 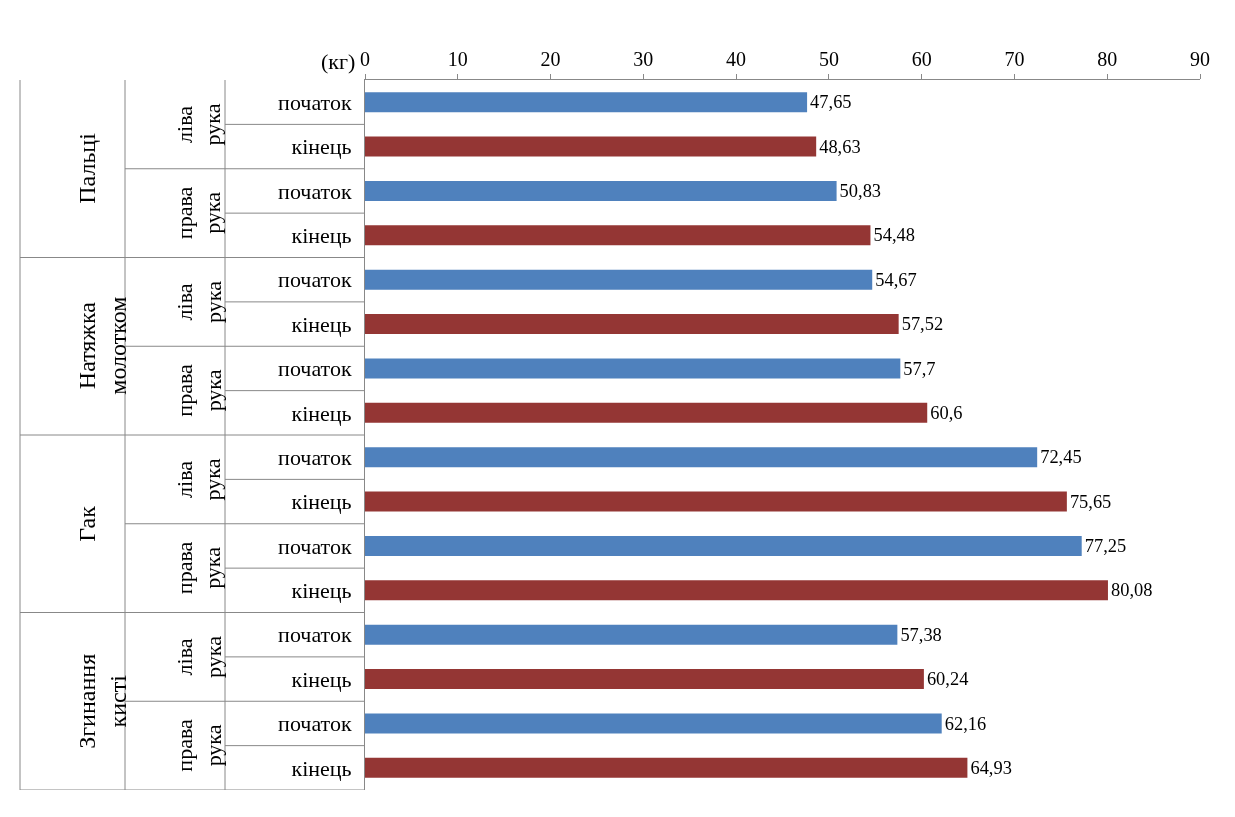 What do you see at coordinates (946, 412) in the screenshot?
I see `data-label: 60,6` at bounding box center [946, 412].